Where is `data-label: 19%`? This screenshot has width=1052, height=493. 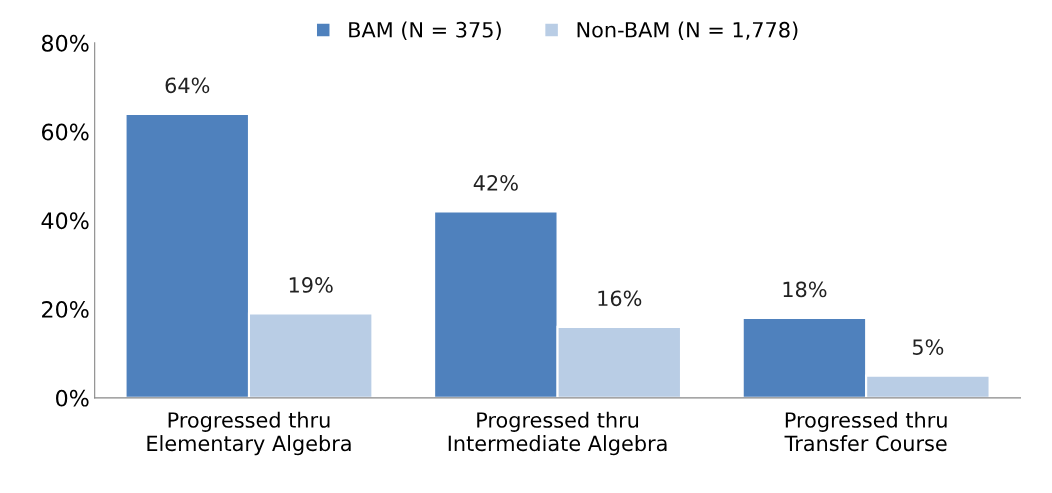 data-label: 19% is located at coordinates (311, 285).